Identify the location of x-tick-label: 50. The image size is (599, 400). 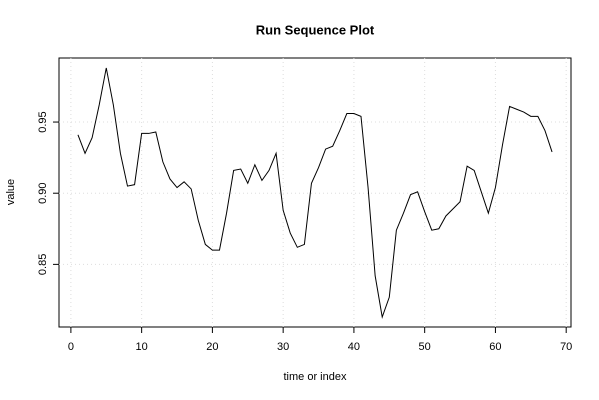
(425, 347).